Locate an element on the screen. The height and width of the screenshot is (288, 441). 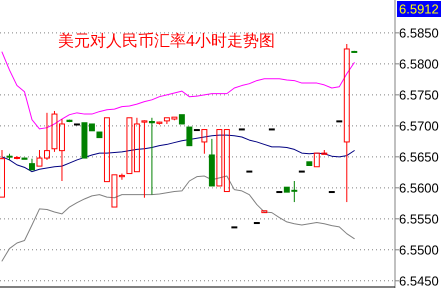
y-tick-label: 6.5800 is located at coordinates (419, 64).